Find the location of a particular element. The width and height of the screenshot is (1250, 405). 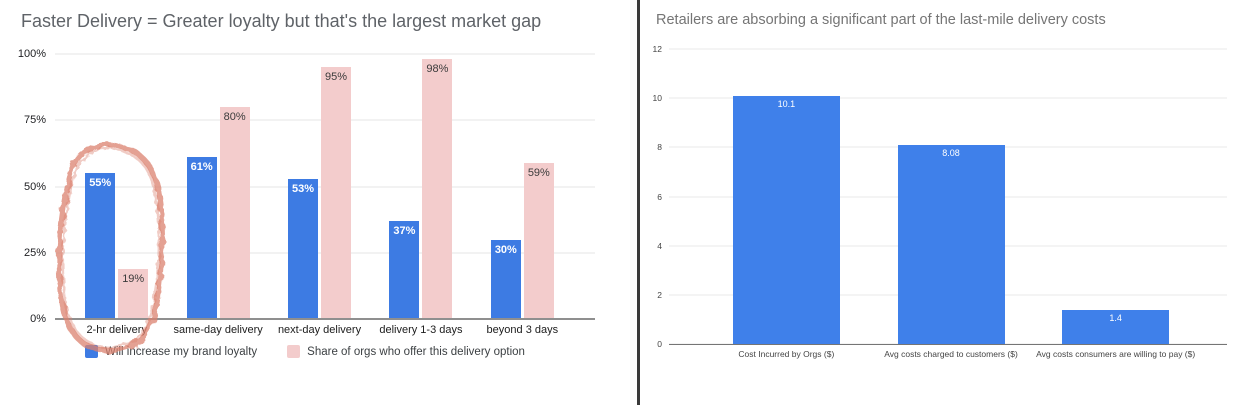

category-group: 55% 19% is located at coordinates (116, 186).